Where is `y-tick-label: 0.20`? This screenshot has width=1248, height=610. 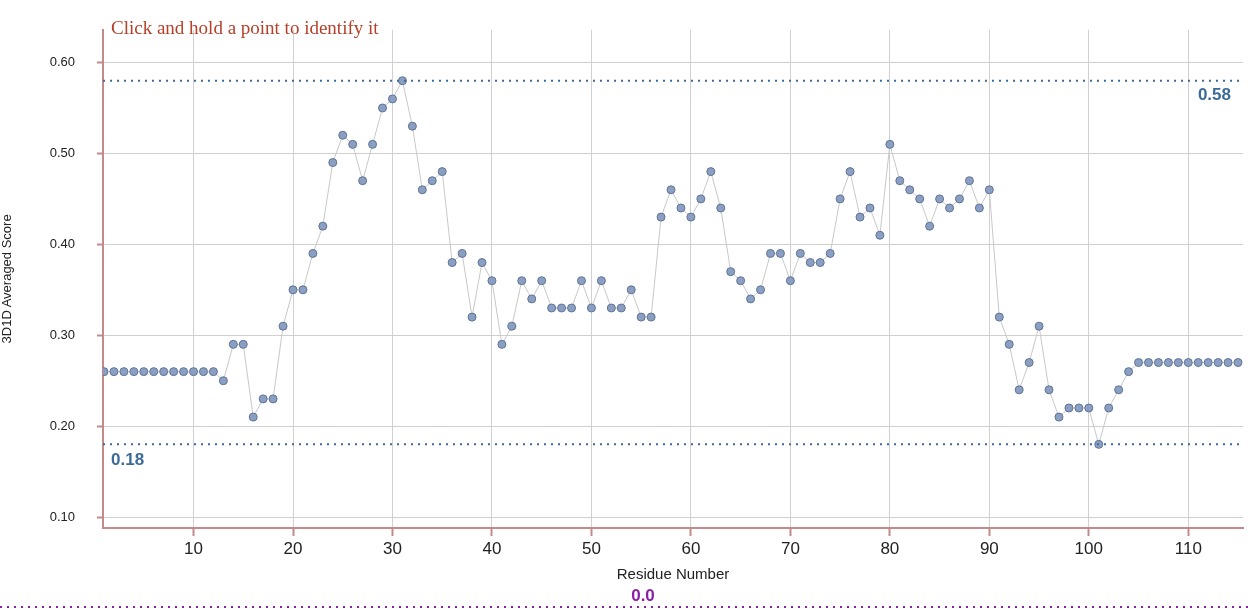
y-tick-label: 0.20 is located at coordinates (62, 425).